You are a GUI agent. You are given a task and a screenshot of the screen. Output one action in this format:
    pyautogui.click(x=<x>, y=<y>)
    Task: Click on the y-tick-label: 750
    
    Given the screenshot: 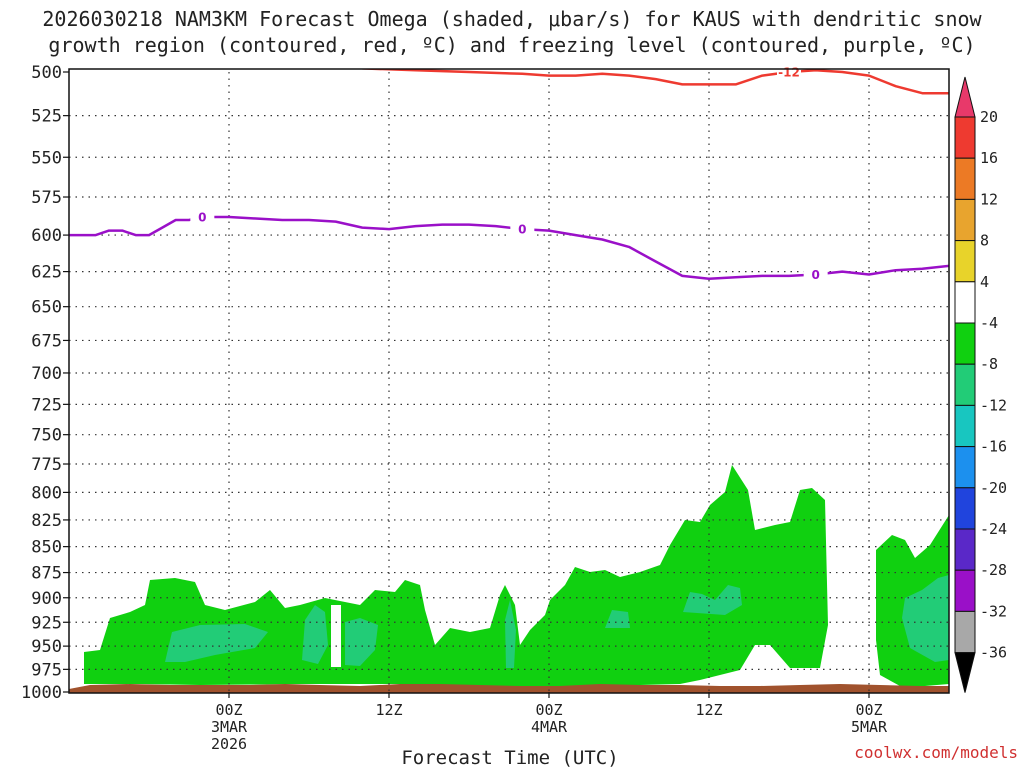 What is the action you would take?
    pyautogui.click(x=46, y=436)
    